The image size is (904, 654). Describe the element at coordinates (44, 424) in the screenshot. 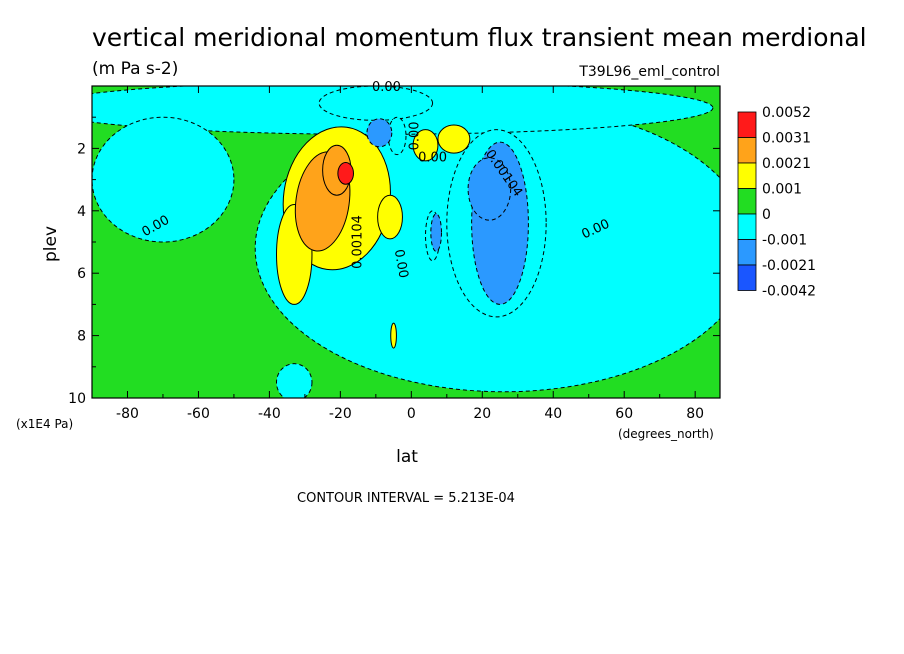

I see `y-axis-units: (x1E4 Pa)` at that location.